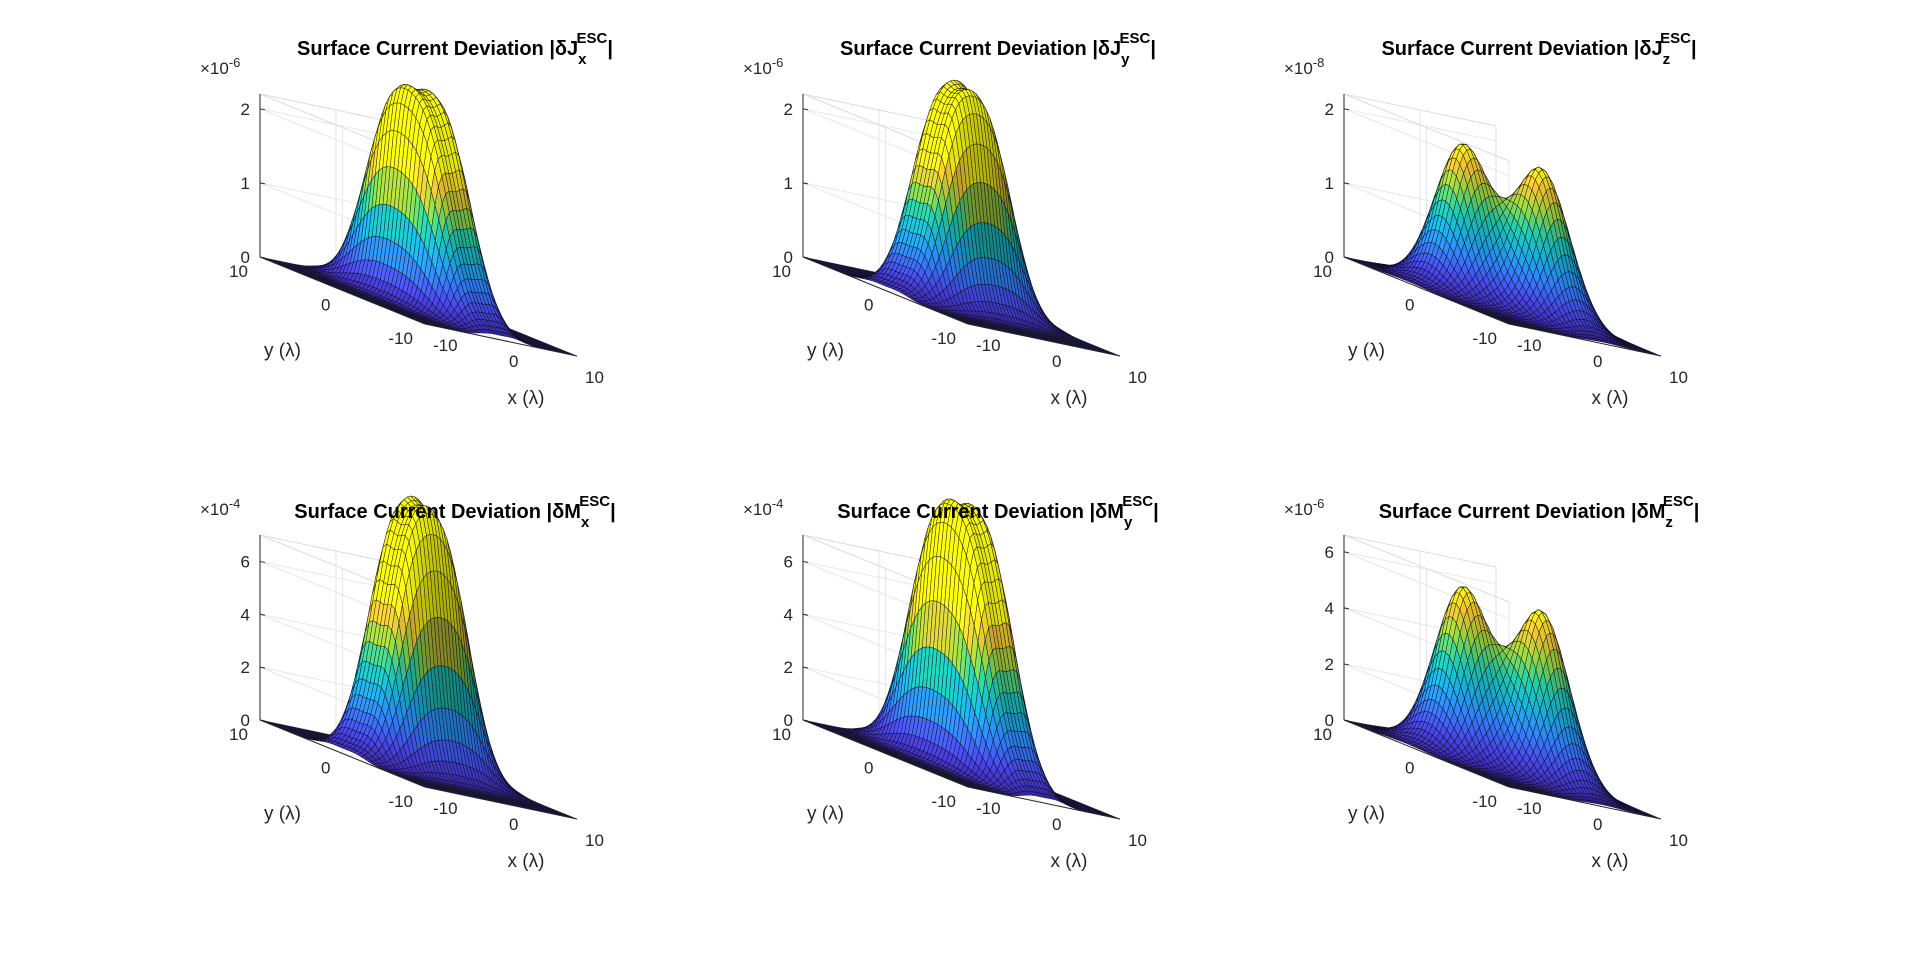 The width and height of the screenshot is (1920, 971). What do you see at coordinates (582, 59) in the screenshot?
I see `title-subscript: x` at bounding box center [582, 59].